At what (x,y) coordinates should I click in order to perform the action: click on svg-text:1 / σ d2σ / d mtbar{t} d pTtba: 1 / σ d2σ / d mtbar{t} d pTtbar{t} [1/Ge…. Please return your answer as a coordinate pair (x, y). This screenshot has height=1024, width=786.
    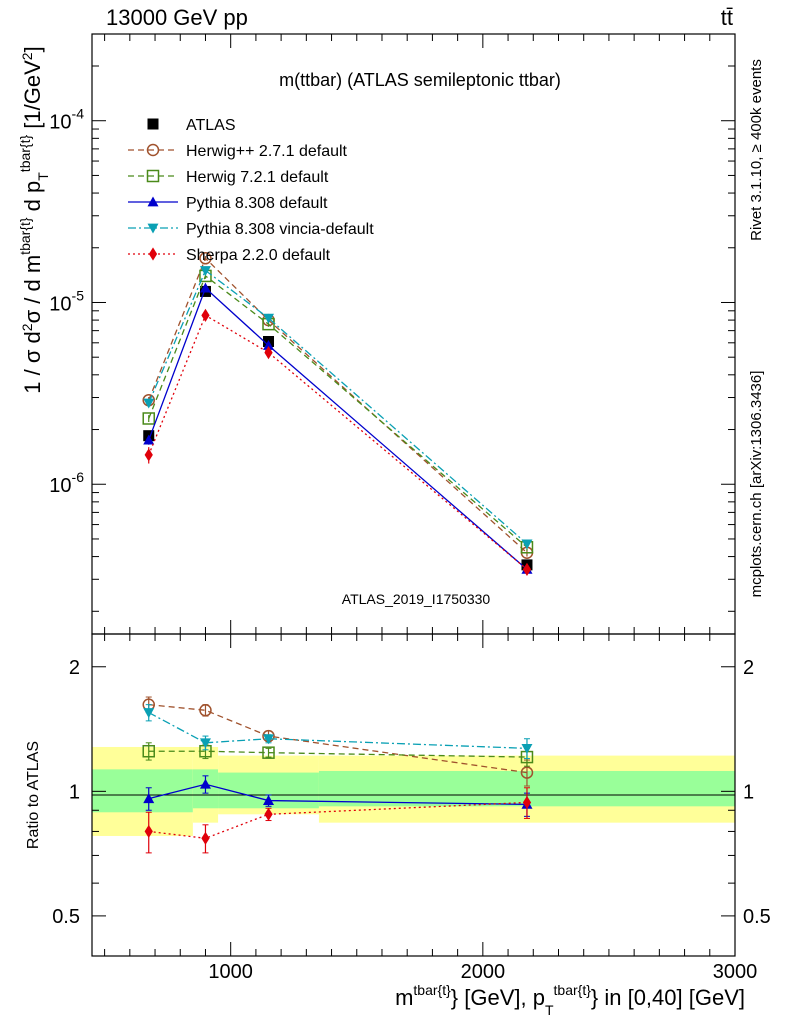
    Looking at the image, I should click on (34, 219).